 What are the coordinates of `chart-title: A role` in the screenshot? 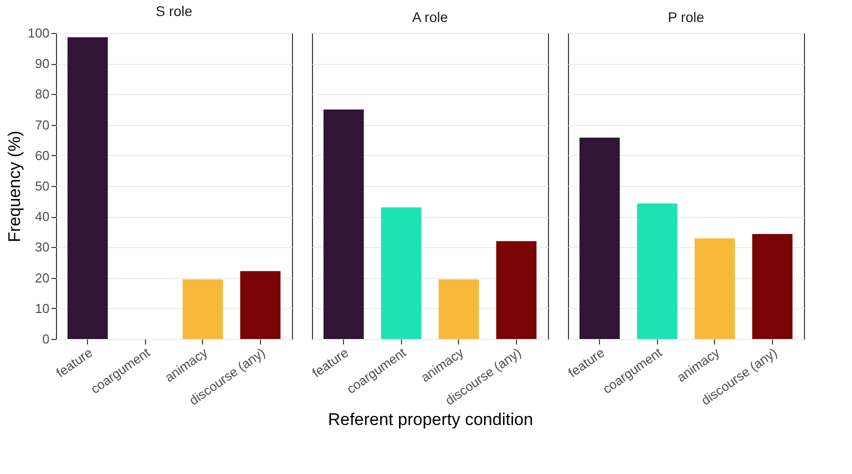 It's located at (430, 17).